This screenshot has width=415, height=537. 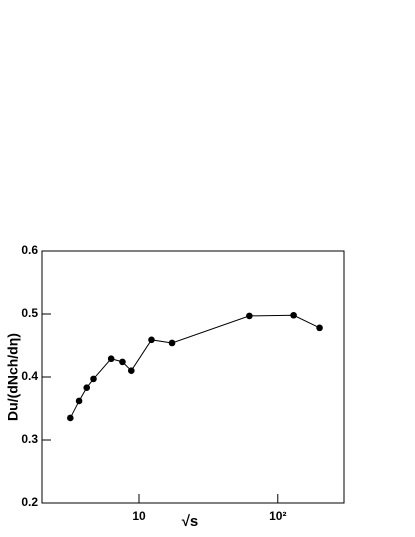 What do you see at coordinates (194, 366) in the screenshot?
I see `series-line` at bounding box center [194, 366].